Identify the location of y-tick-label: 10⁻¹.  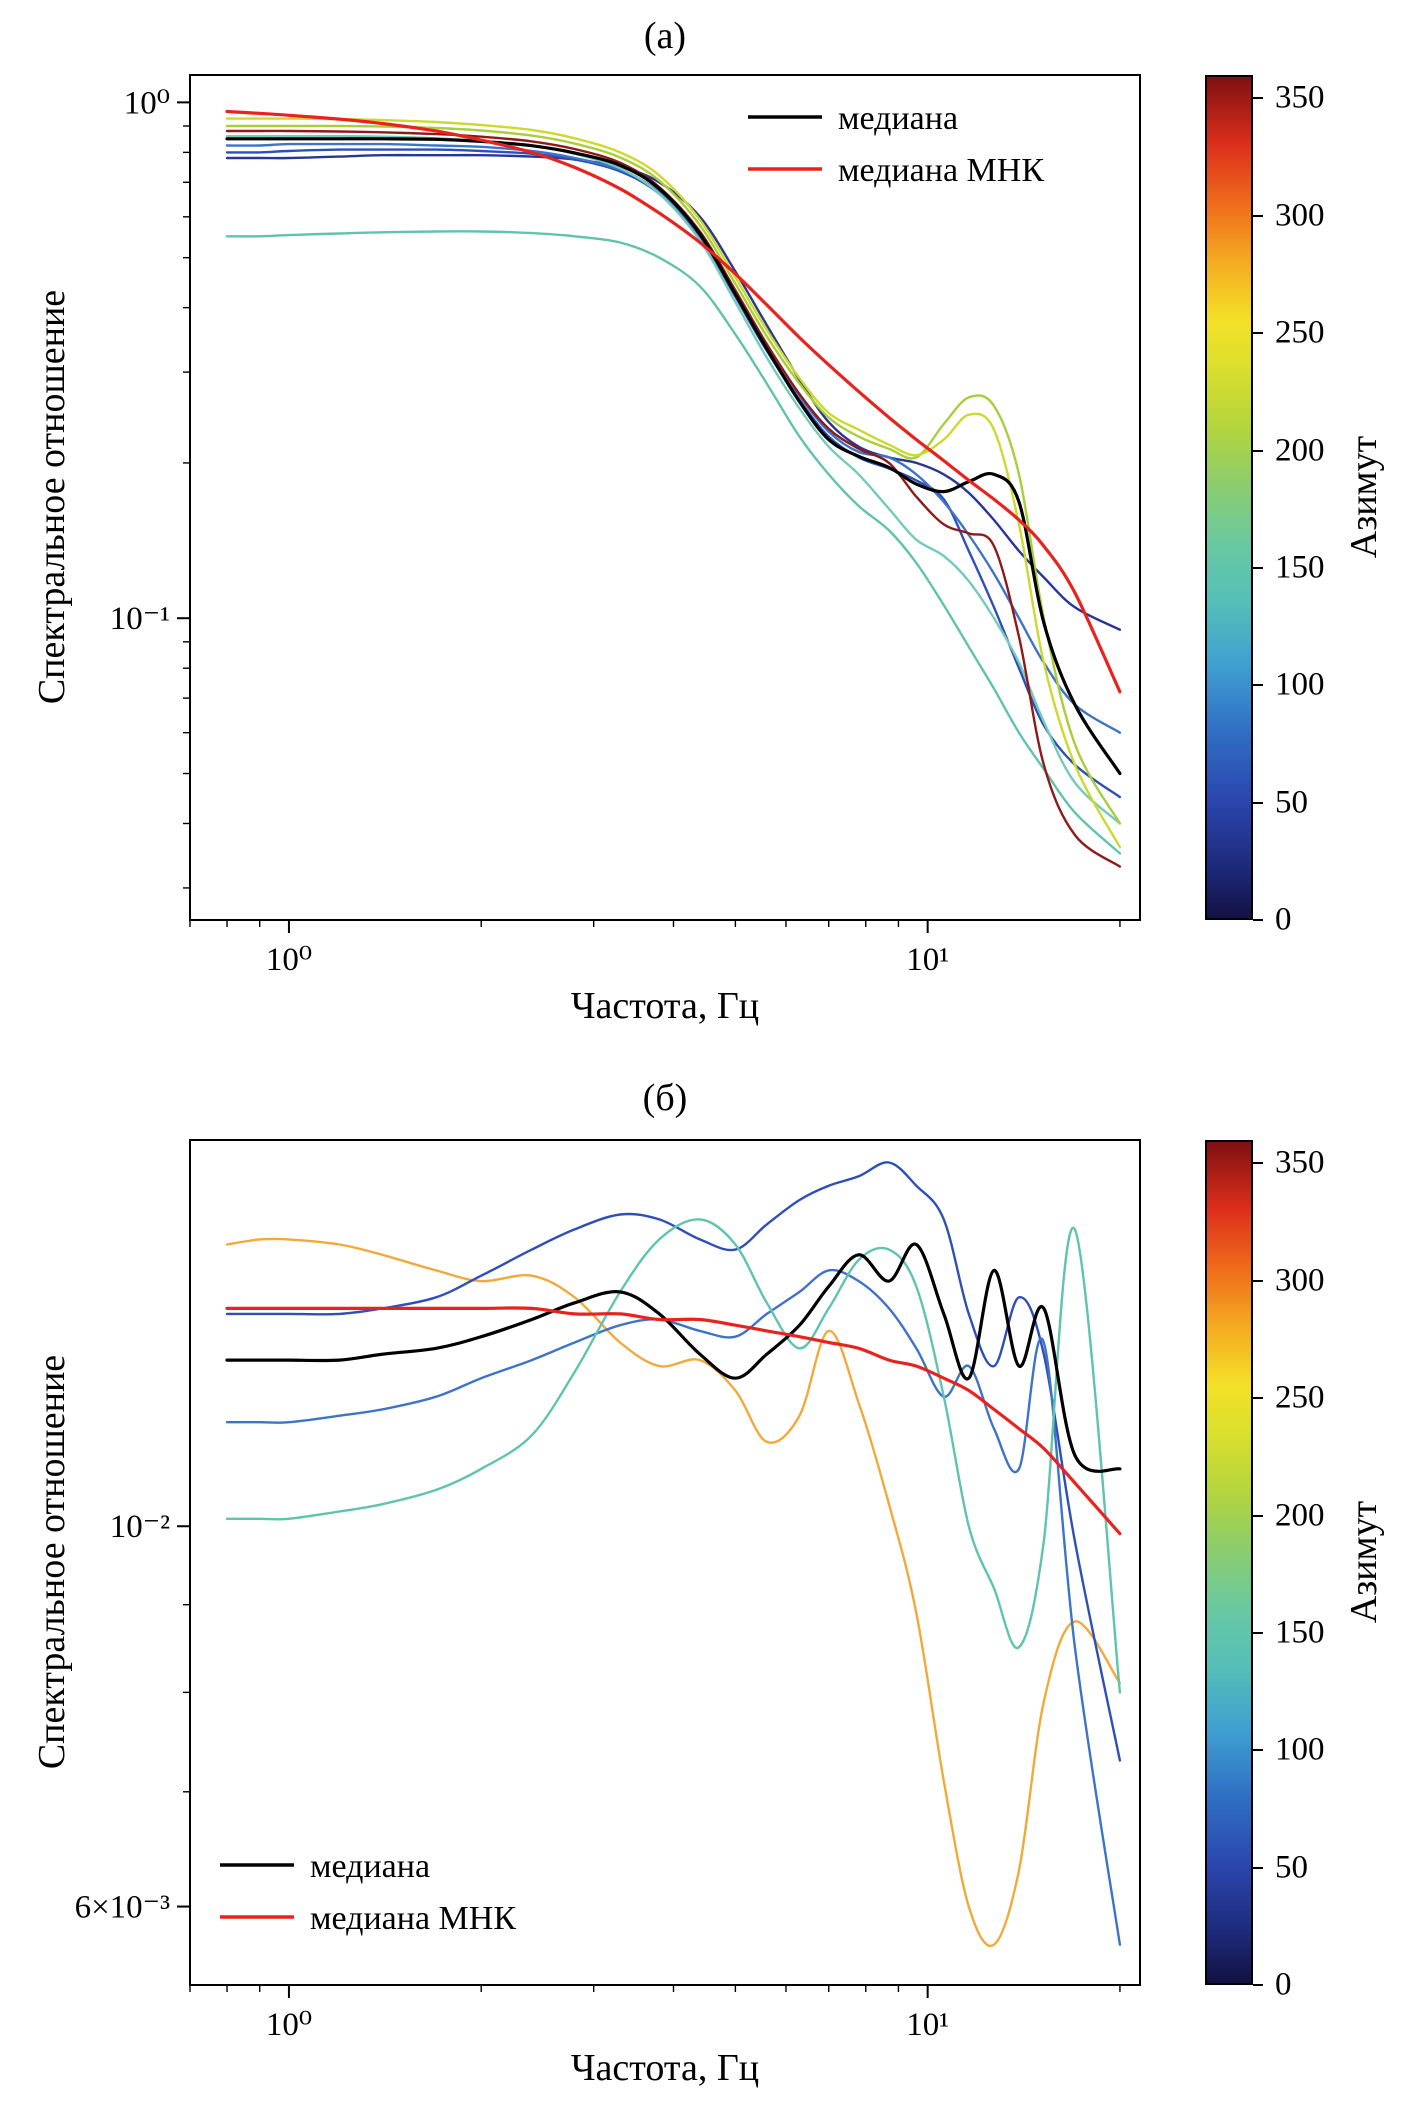
(140, 619).